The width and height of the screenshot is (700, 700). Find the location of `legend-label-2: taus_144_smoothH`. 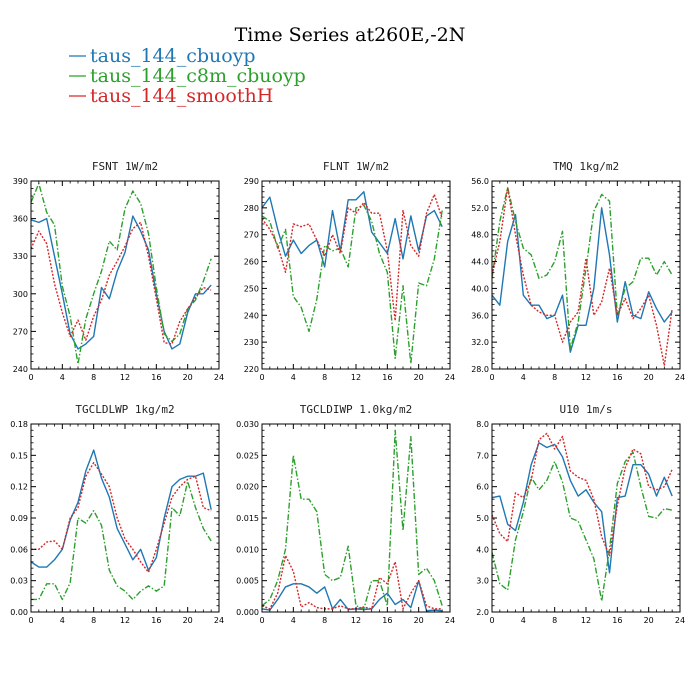

legend-label-2: taus_144_smoothH is located at coordinates (181, 96).